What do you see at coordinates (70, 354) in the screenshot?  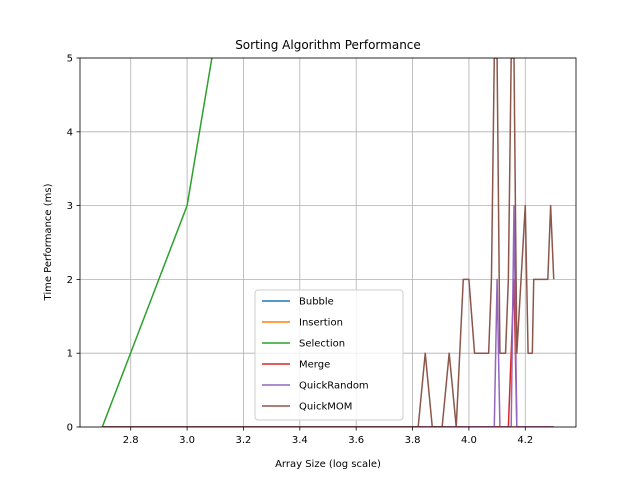 I see `y-tick-label: 1` at bounding box center [70, 354].